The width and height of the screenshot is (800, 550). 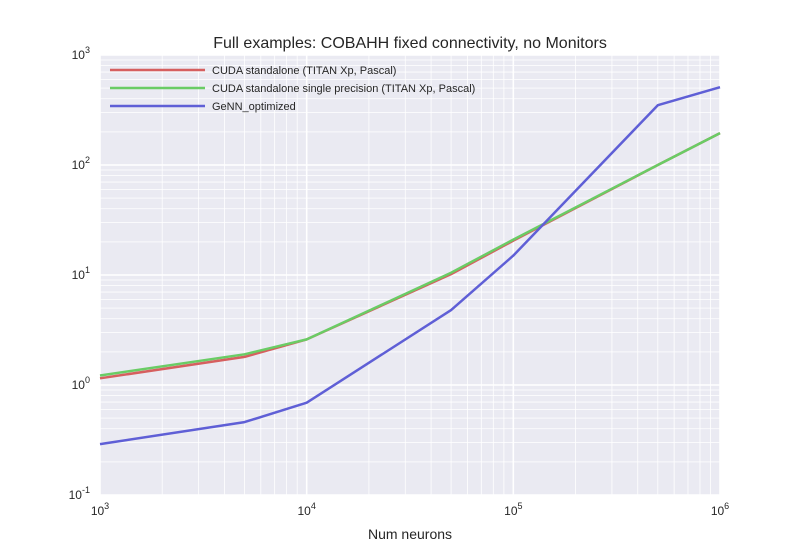 What do you see at coordinates (410, 509) in the screenshot?
I see `x-tick-labels: 10³ 10⁴ 10⁵ 10⁶` at bounding box center [410, 509].